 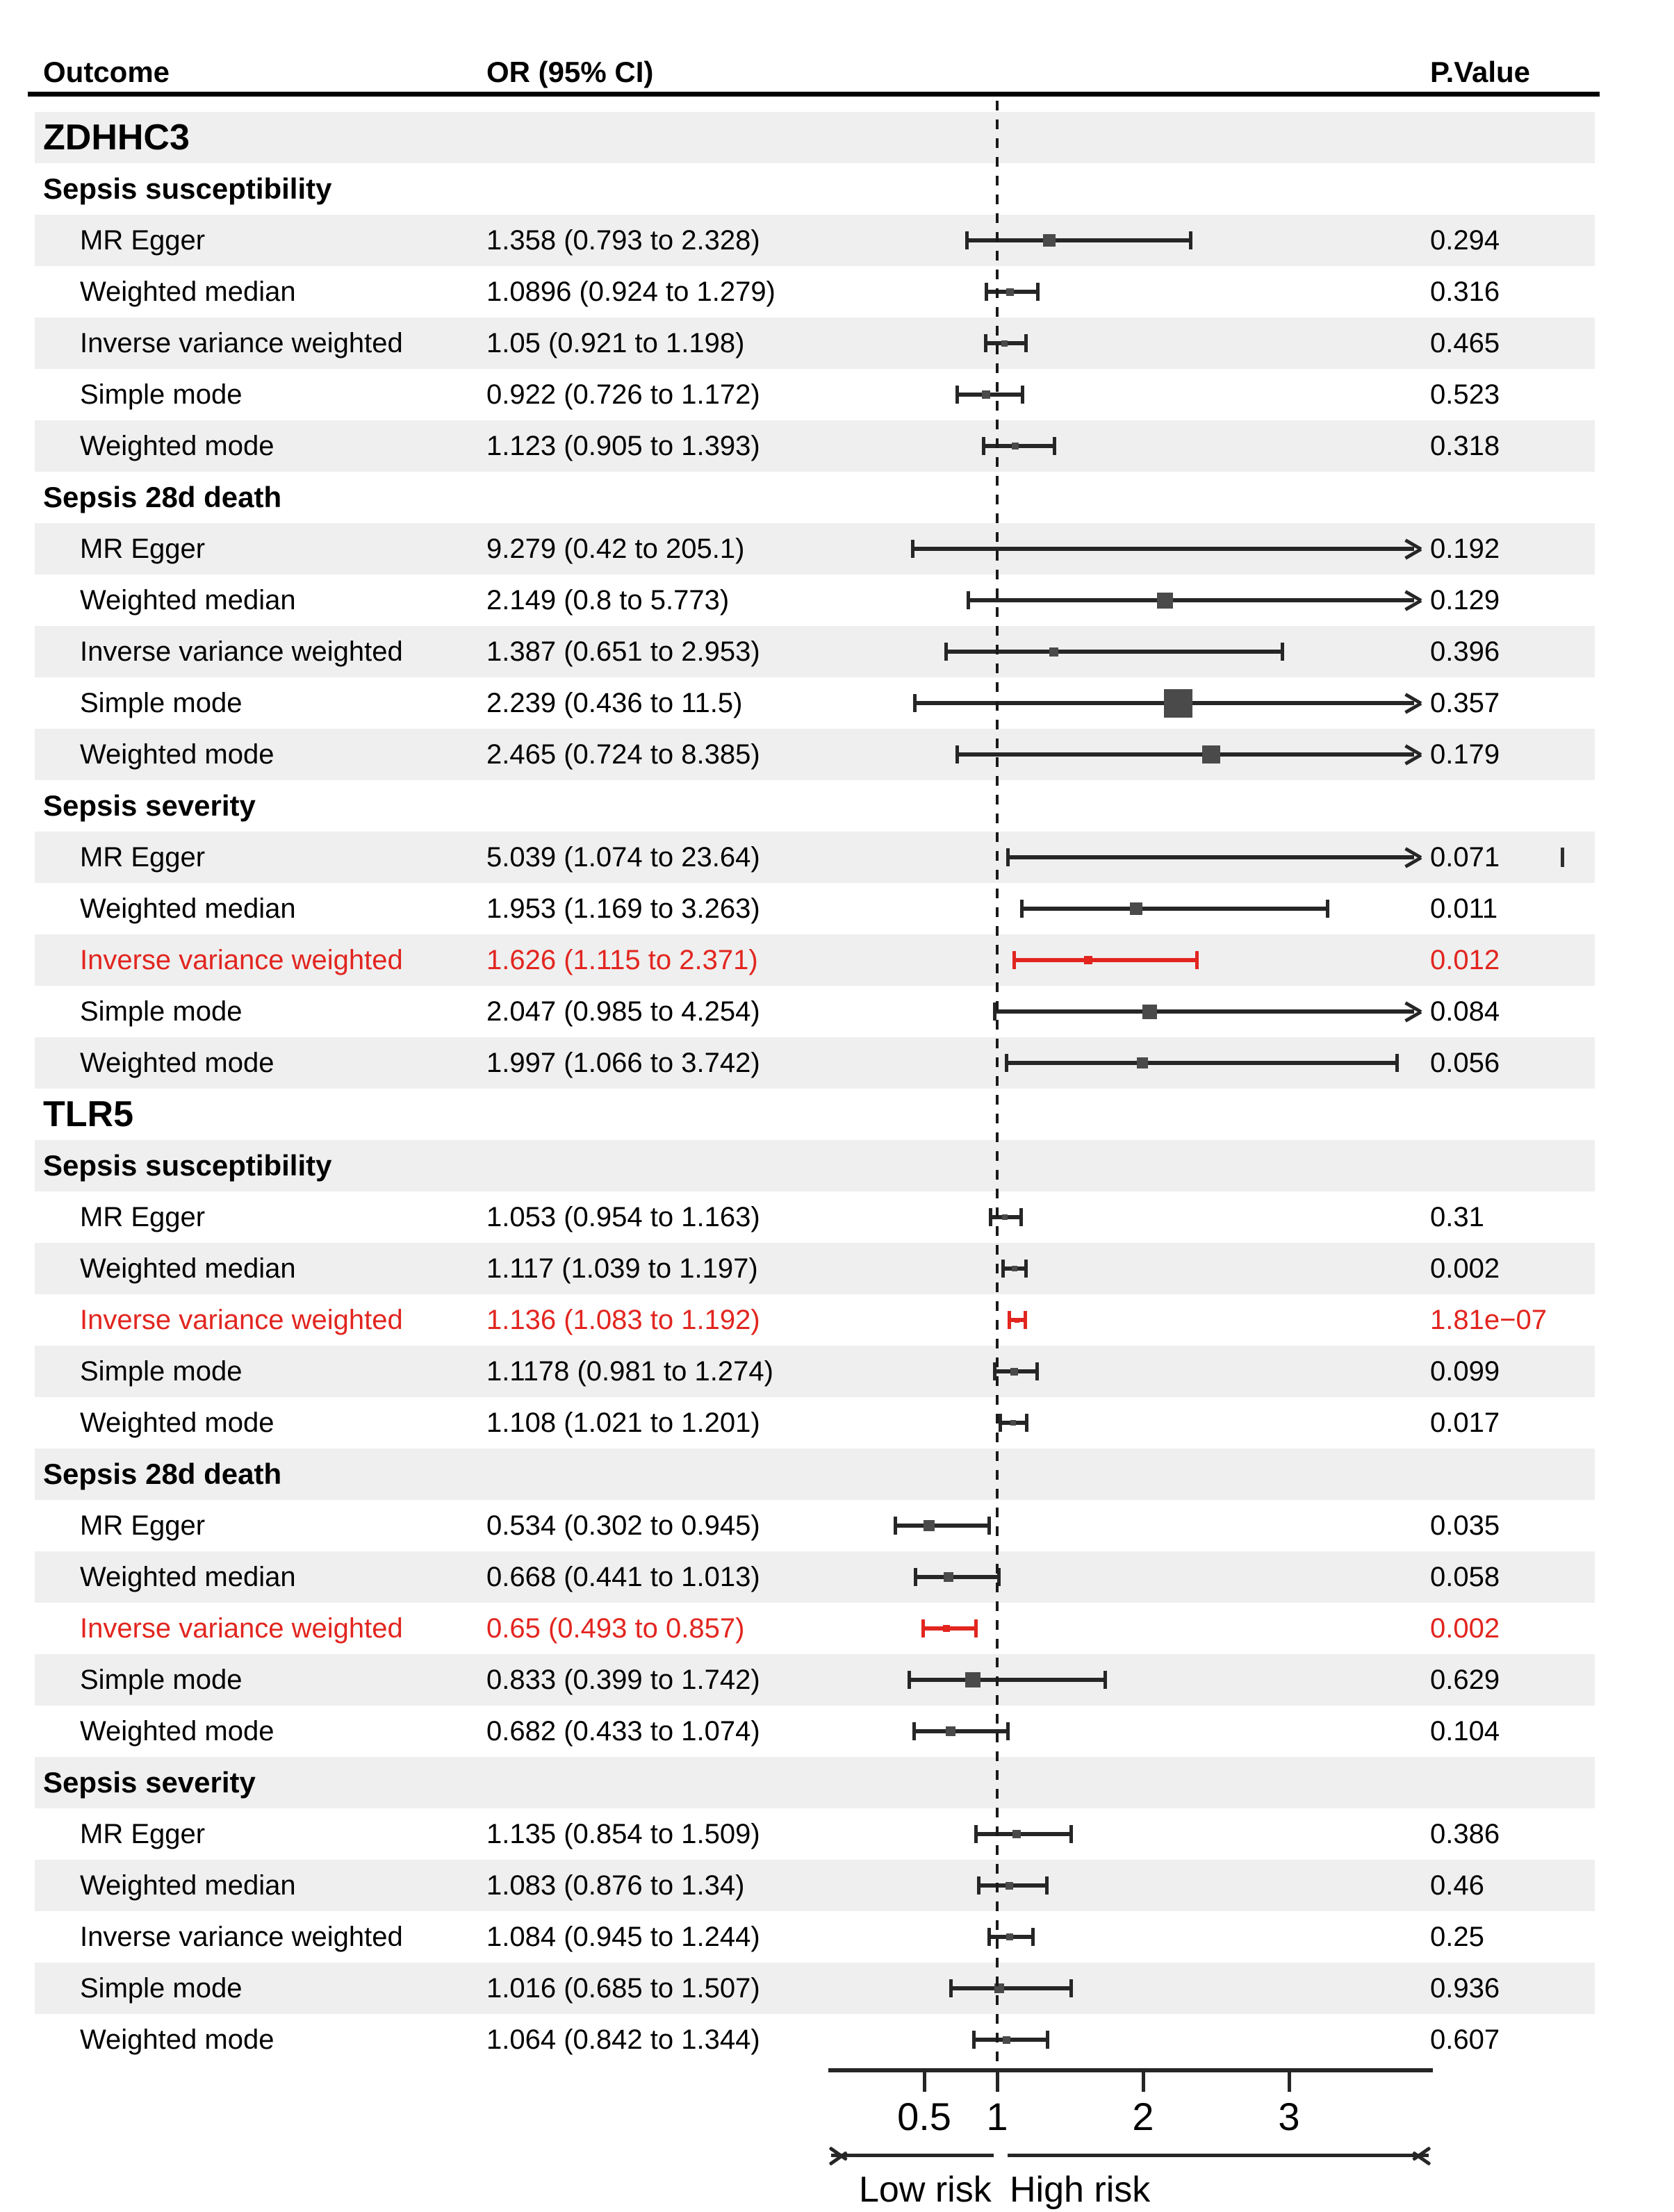 What do you see at coordinates (1465, 291) in the screenshot?
I see `p-value: 0.316` at bounding box center [1465, 291].